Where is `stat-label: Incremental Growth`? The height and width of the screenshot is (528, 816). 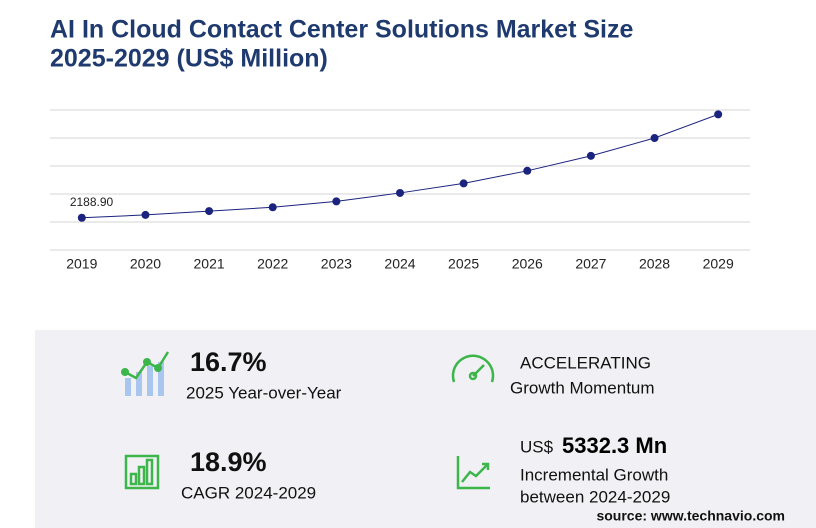 stat-label: Incremental Growth is located at coordinates (594, 474).